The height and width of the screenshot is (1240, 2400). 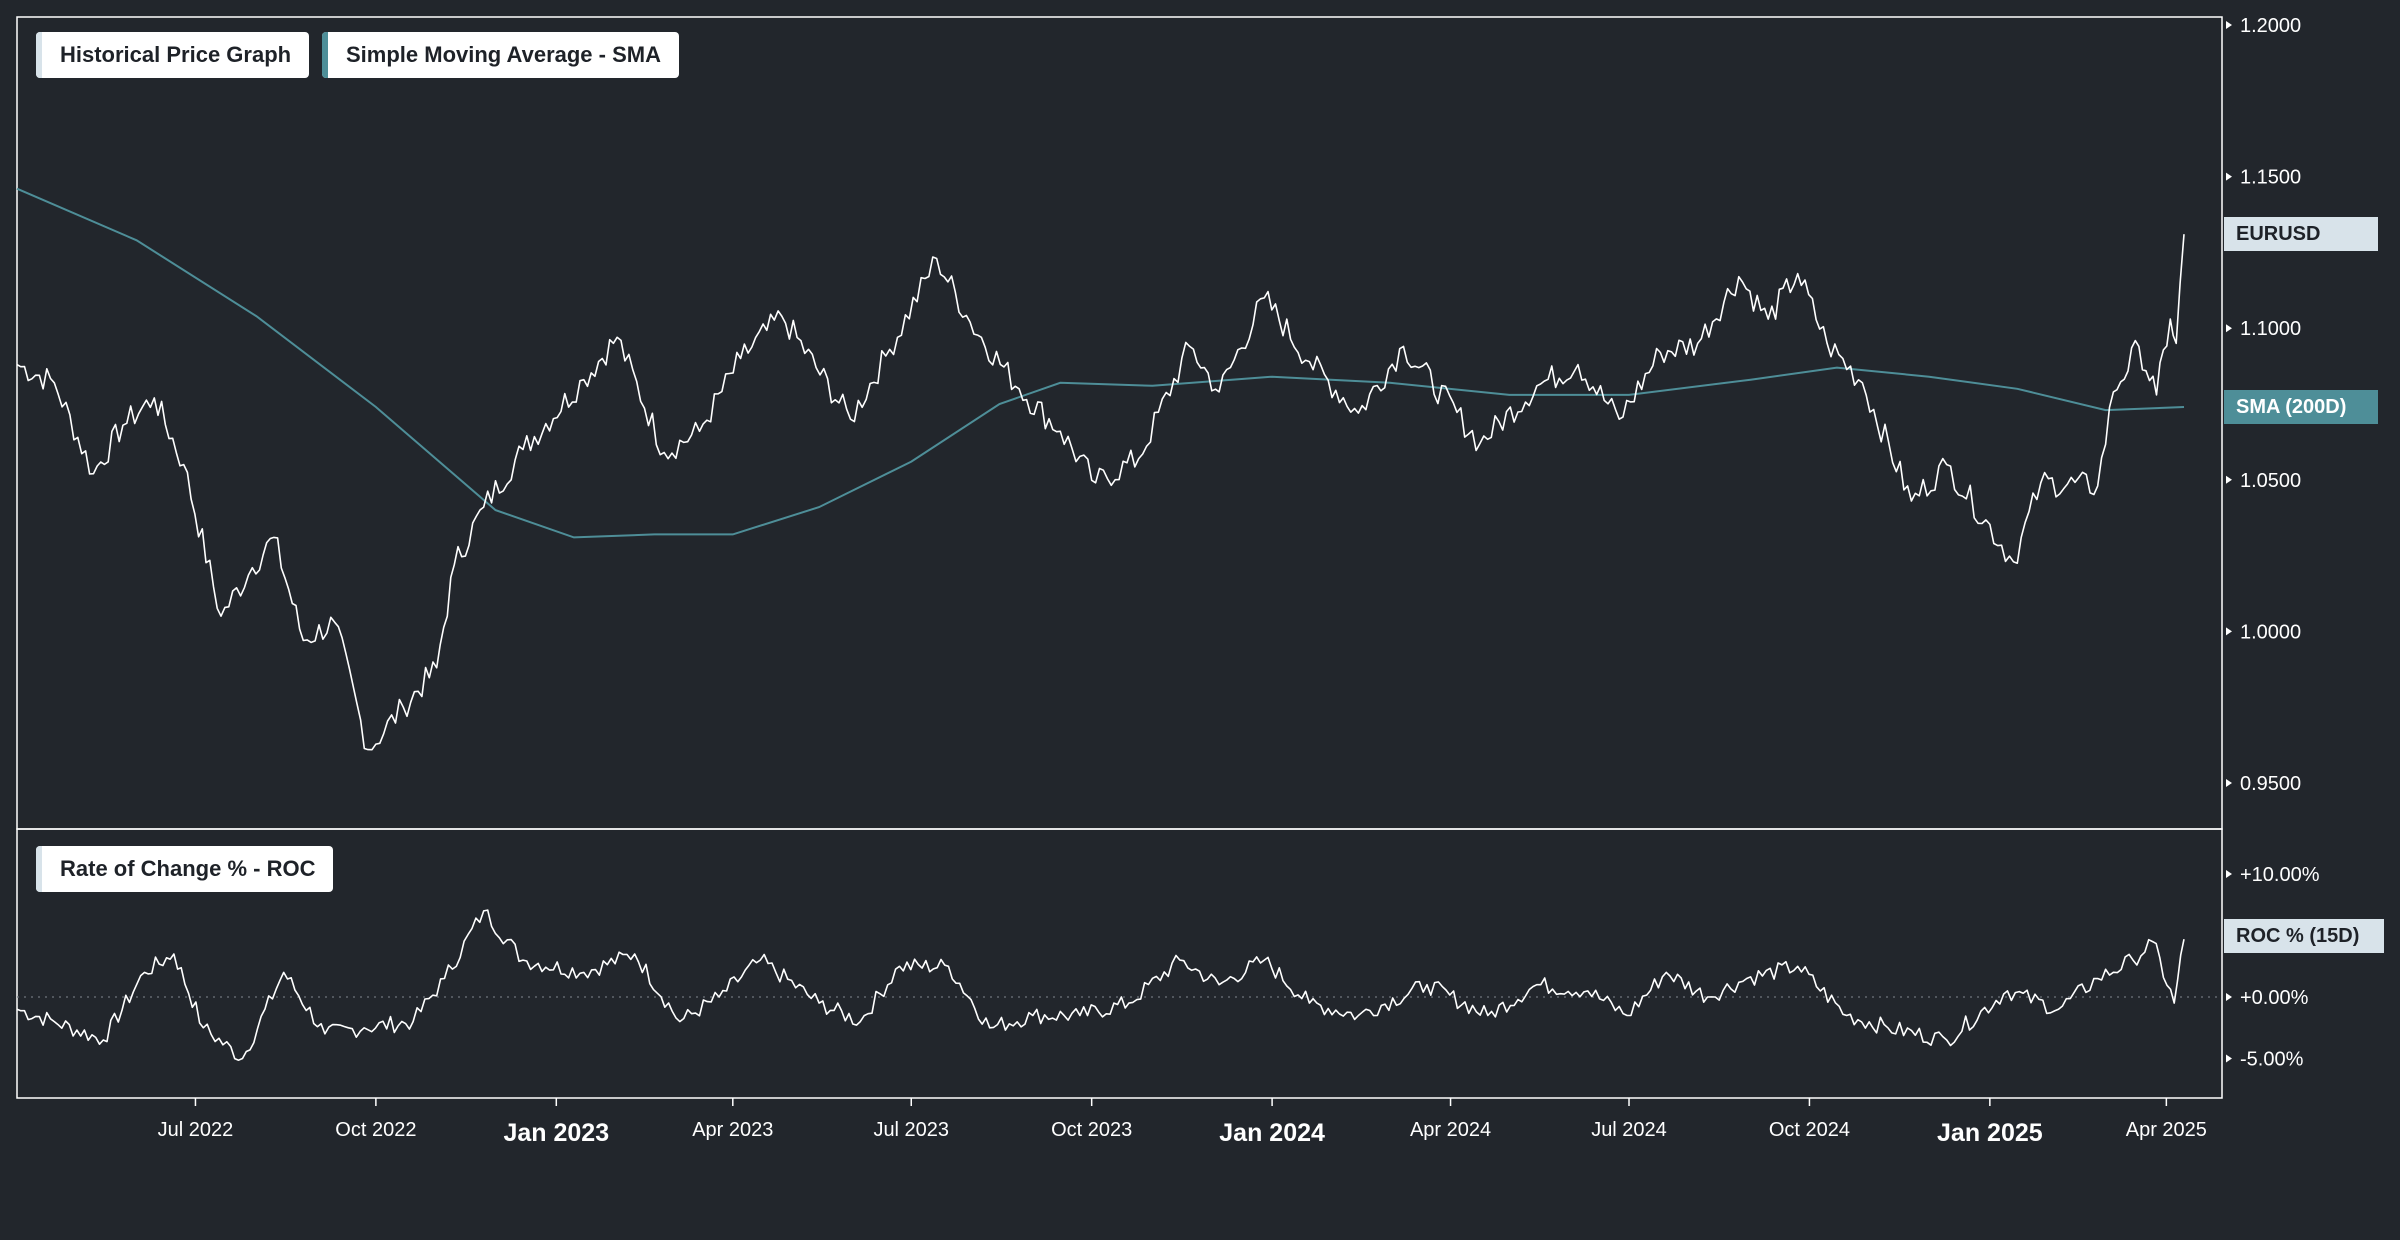 What do you see at coordinates (2280, 875) in the screenshot?
I see `roc-y-tick-label: +10.00%` at bounding box center [2280, 875].